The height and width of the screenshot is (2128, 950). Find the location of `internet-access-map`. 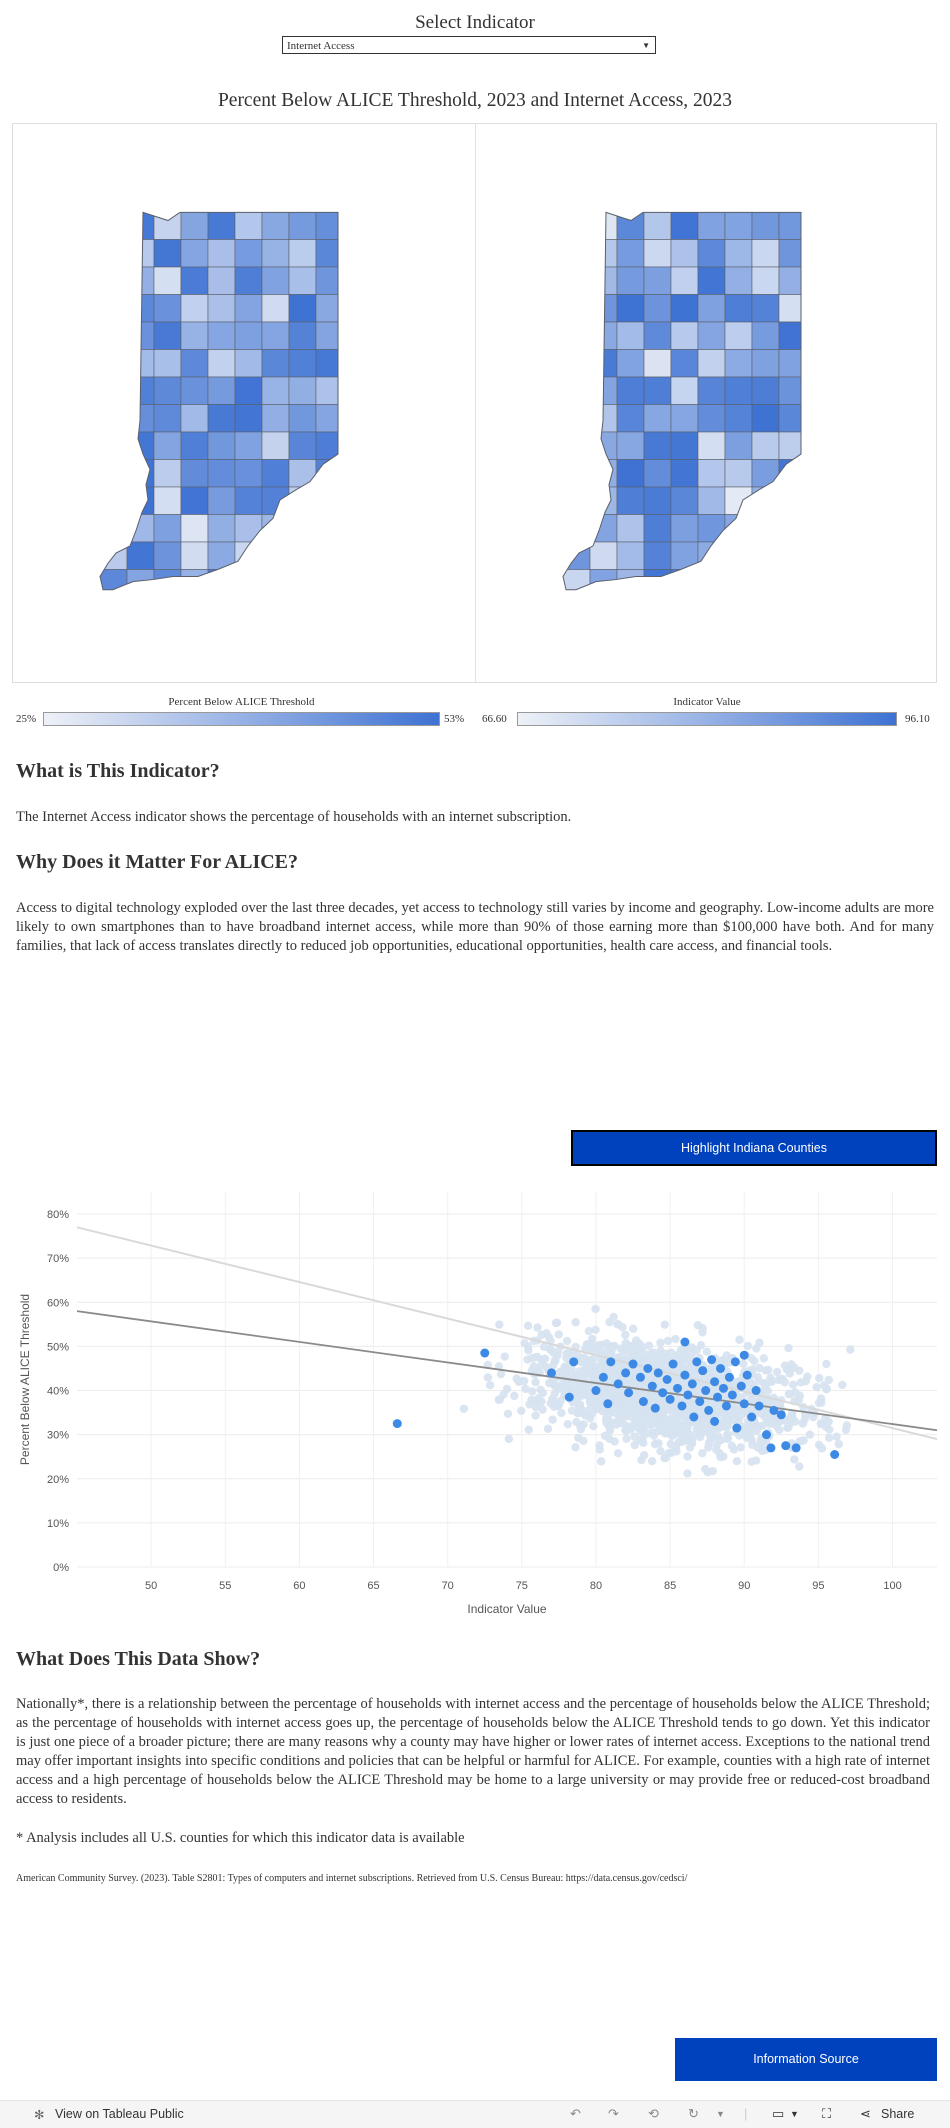

internet-access-map is located at coordinates (707, 403).